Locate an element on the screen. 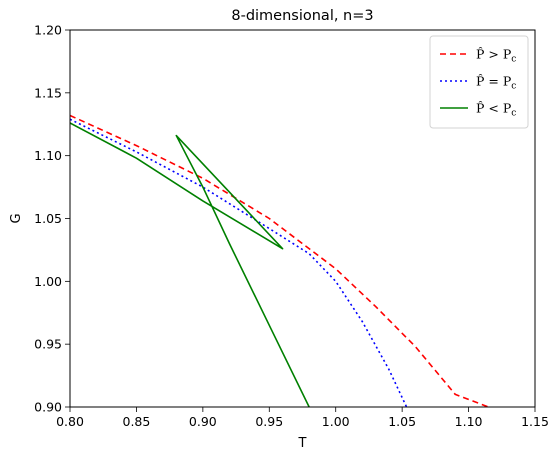 This screenshot has height=461, width=560. legend-box is located at coordinates (479, 82).